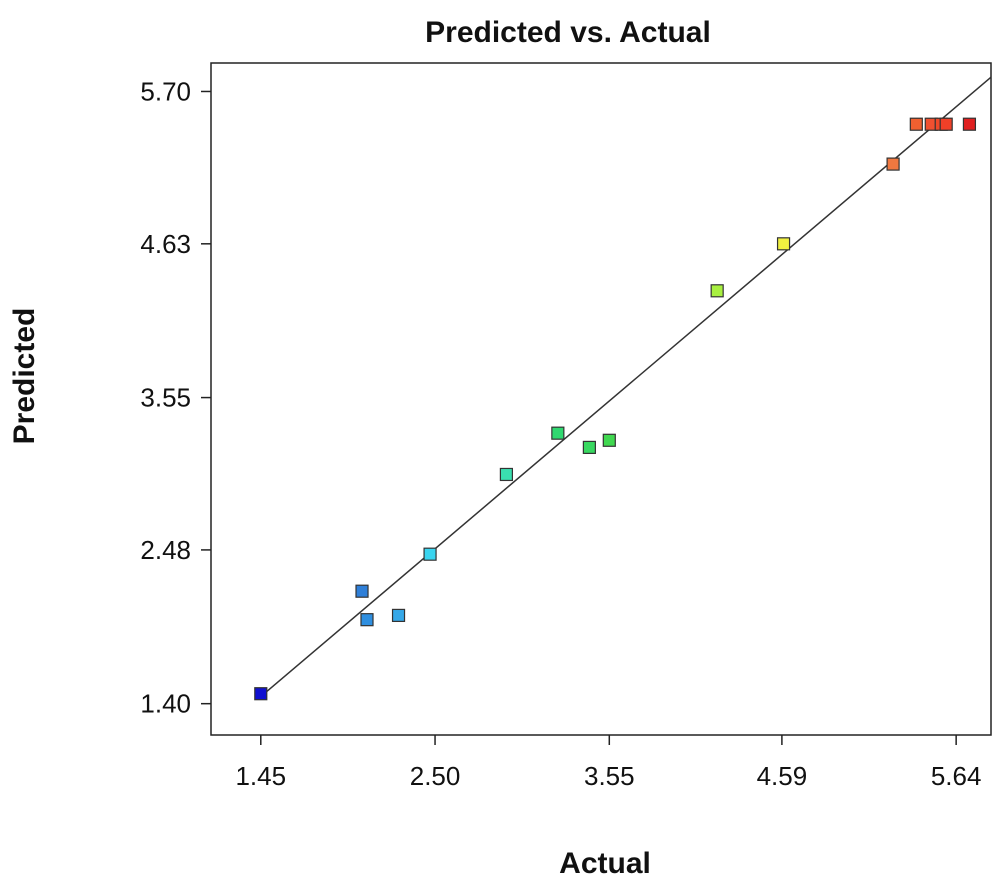 The height and width of the screenshot is (883, 1000). Describe the element at coordinates (165, 550) in the screenshot. I see `y-tick-label: 2.48` at that location.